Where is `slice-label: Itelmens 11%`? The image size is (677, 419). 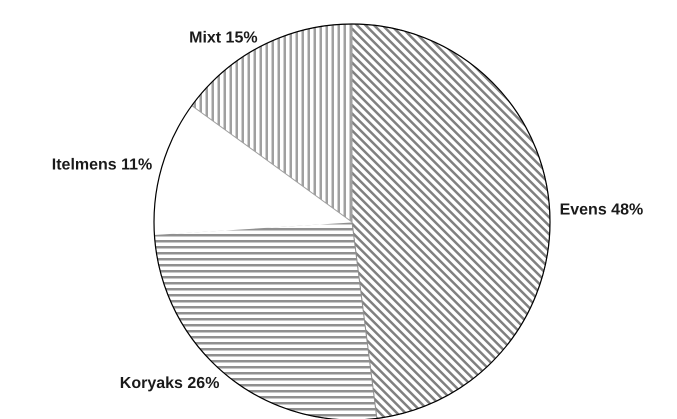 slice-label: Itelmens 11% is located at coordinates (102, 165).